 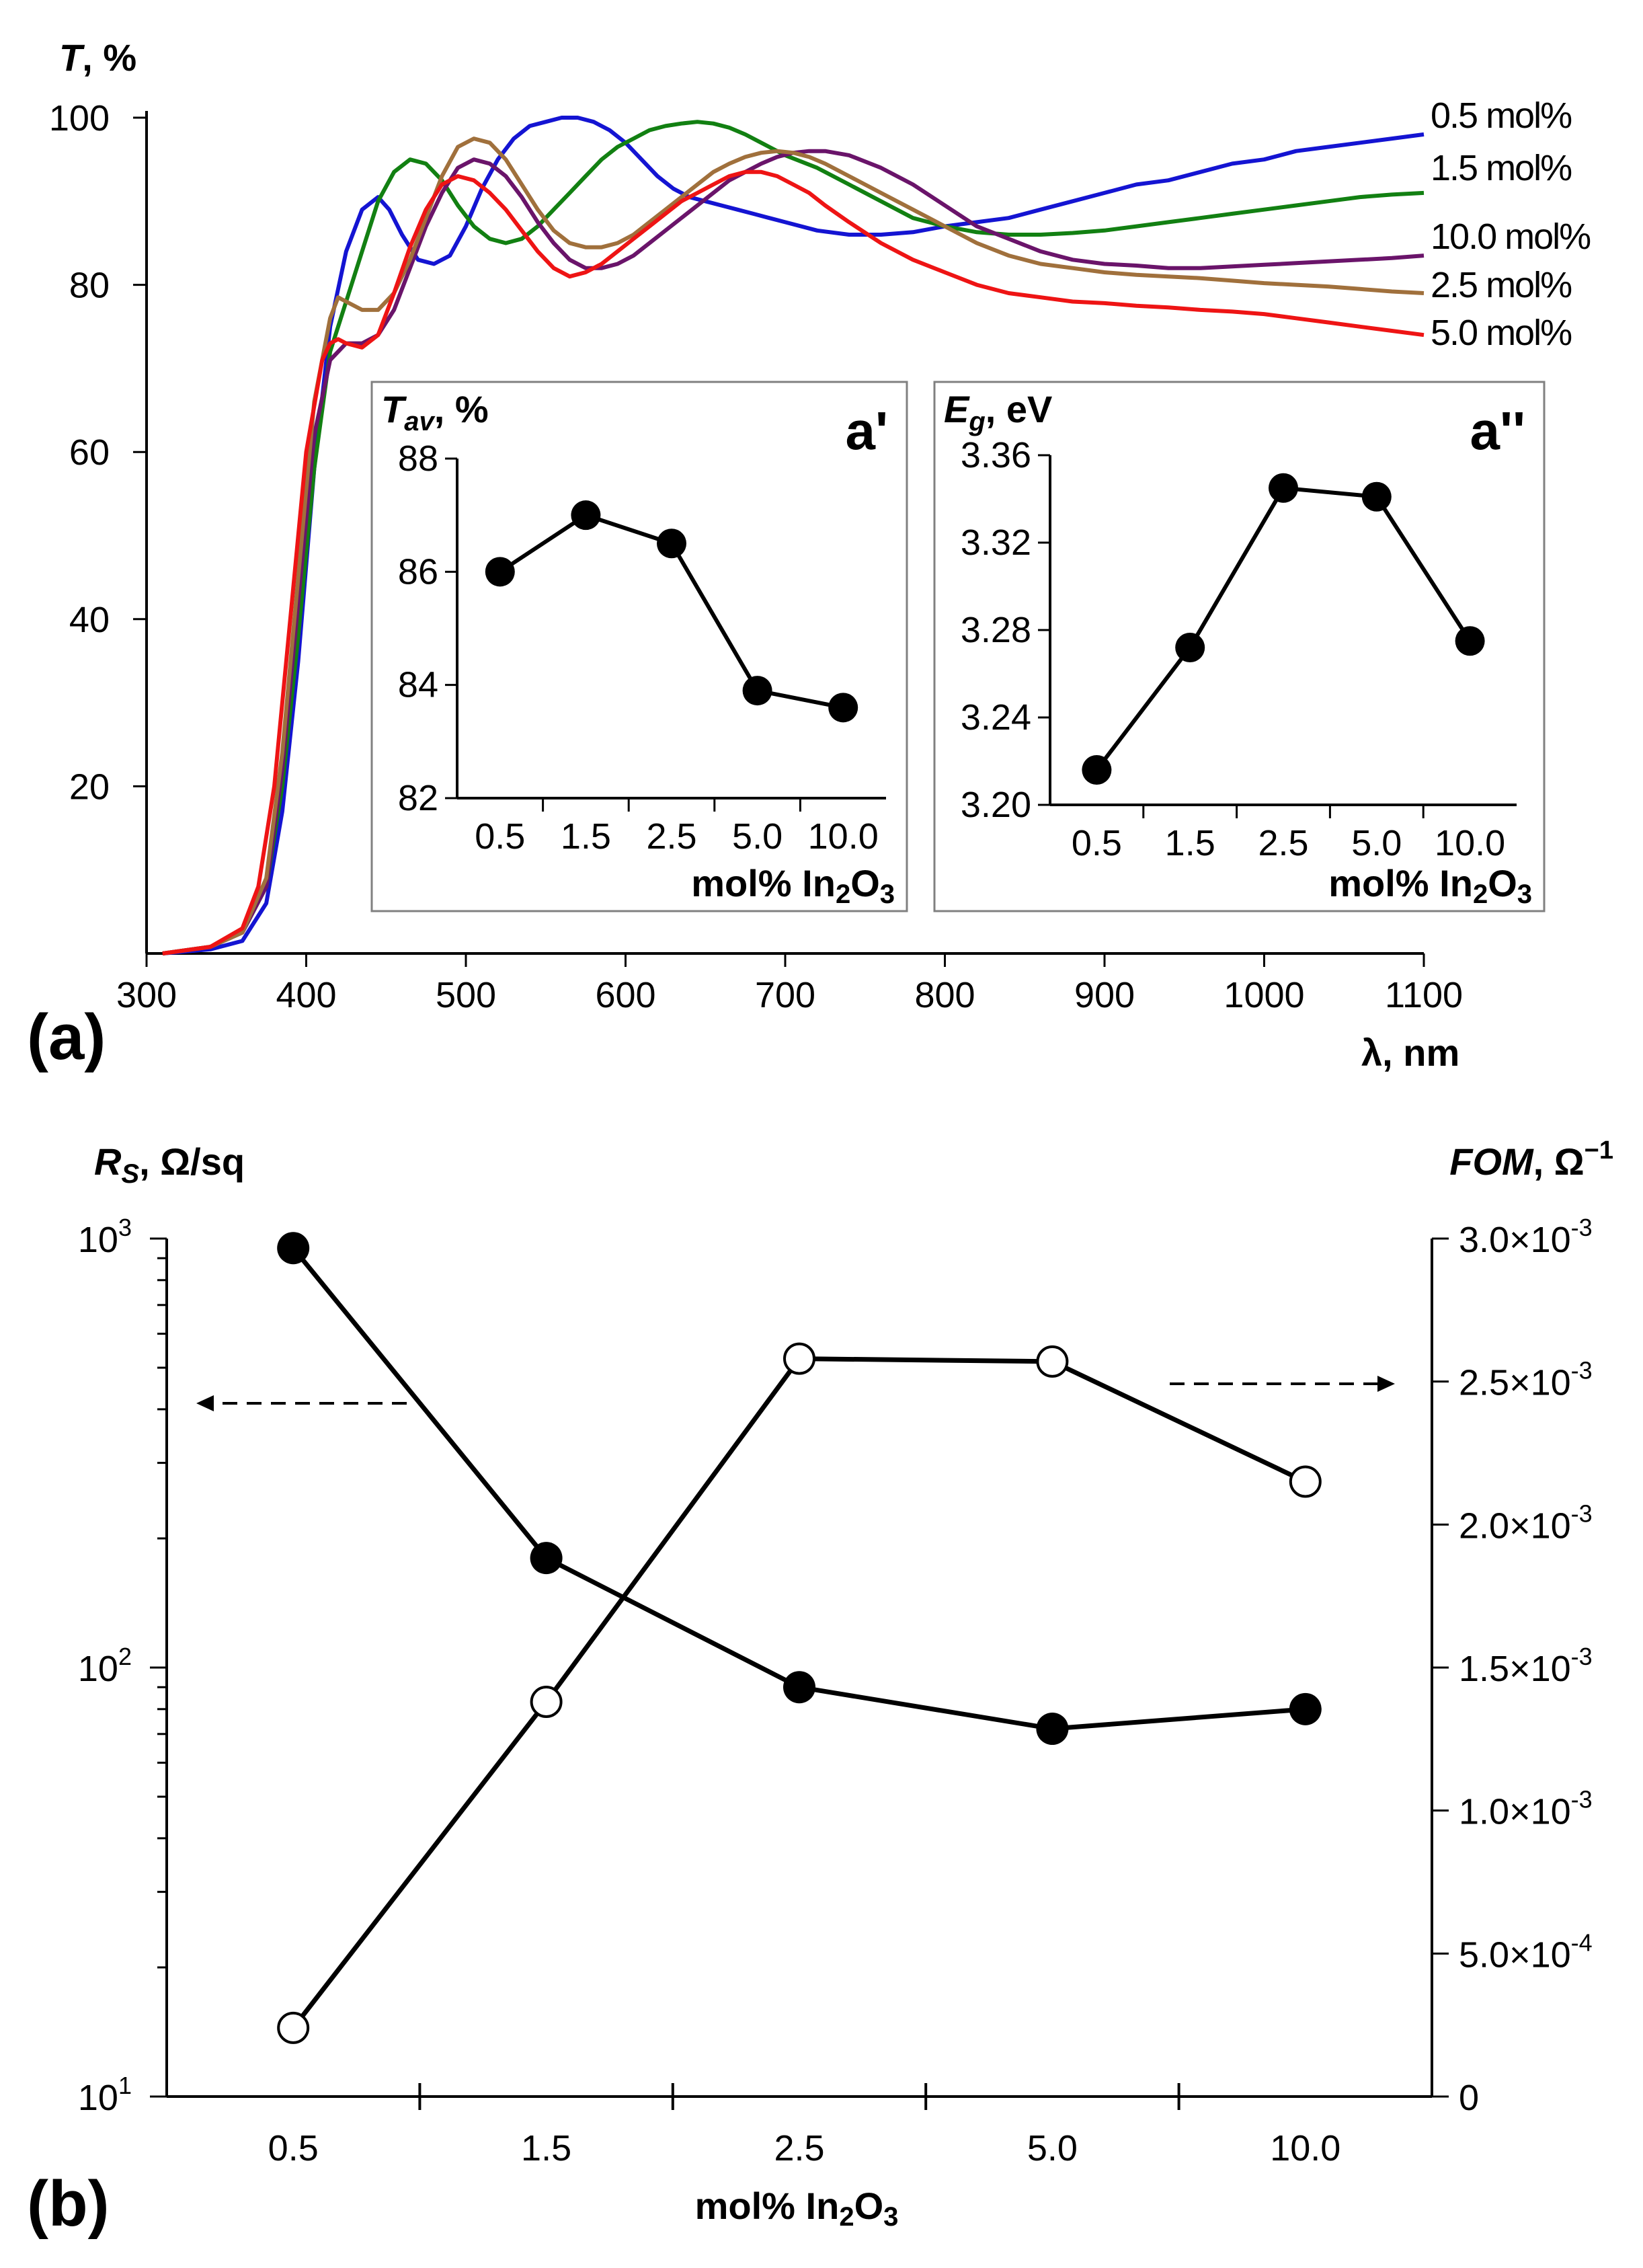 I want to click on panel-a-y-tick-label: 20, so click(x=90, y=787).